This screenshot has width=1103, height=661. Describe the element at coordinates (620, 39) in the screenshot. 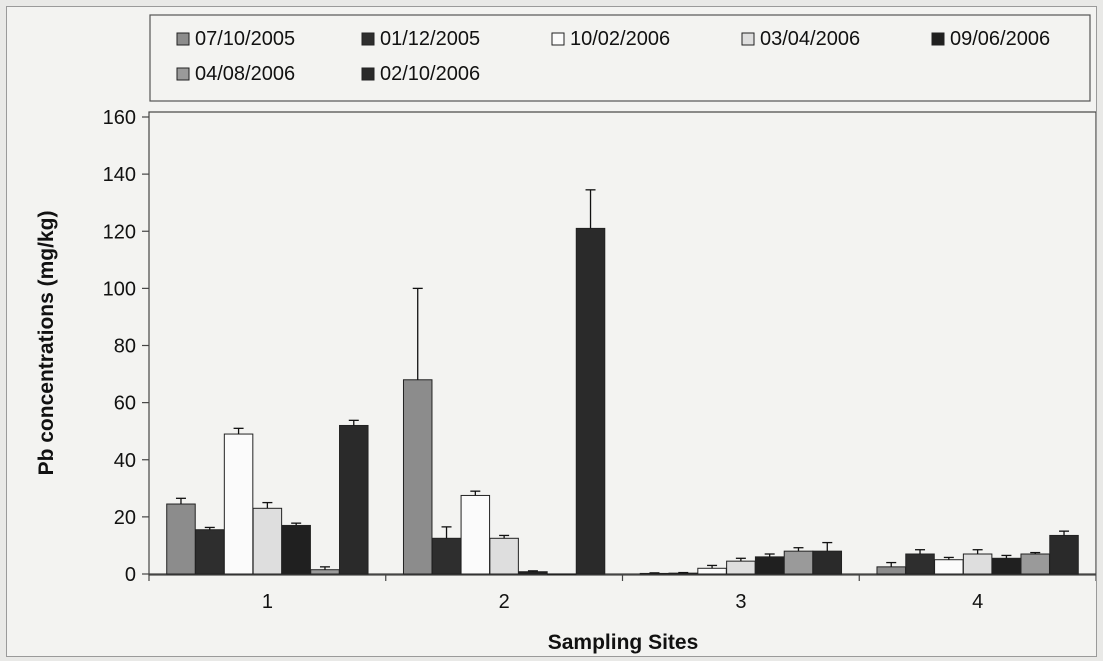

I see `legend-label: 10/02/2006` at that location.